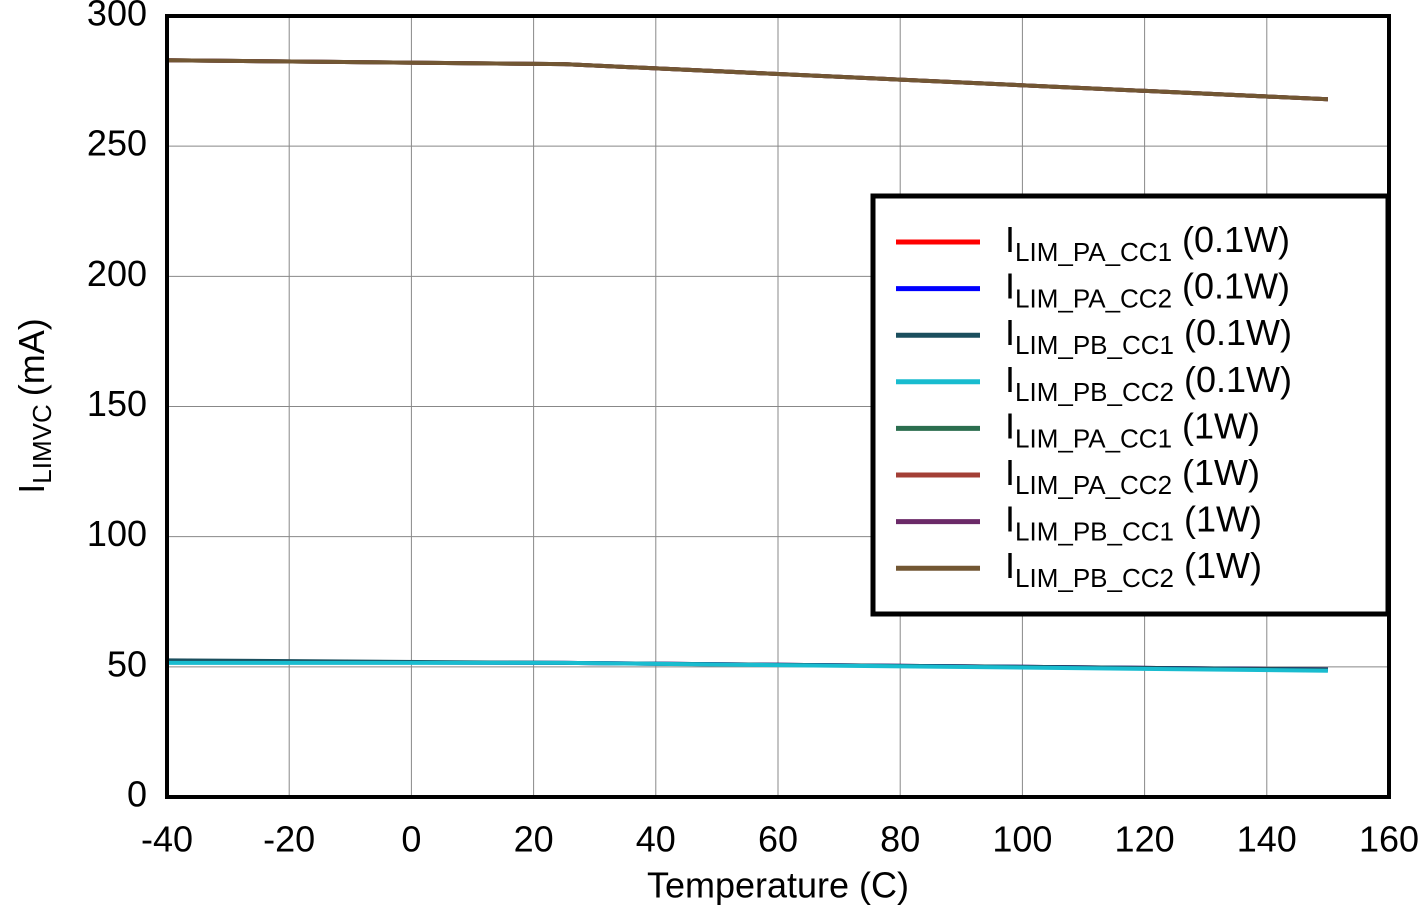 The image size is (1424, 911). I want to click on y-tick-label: 0, so click(137, 794).